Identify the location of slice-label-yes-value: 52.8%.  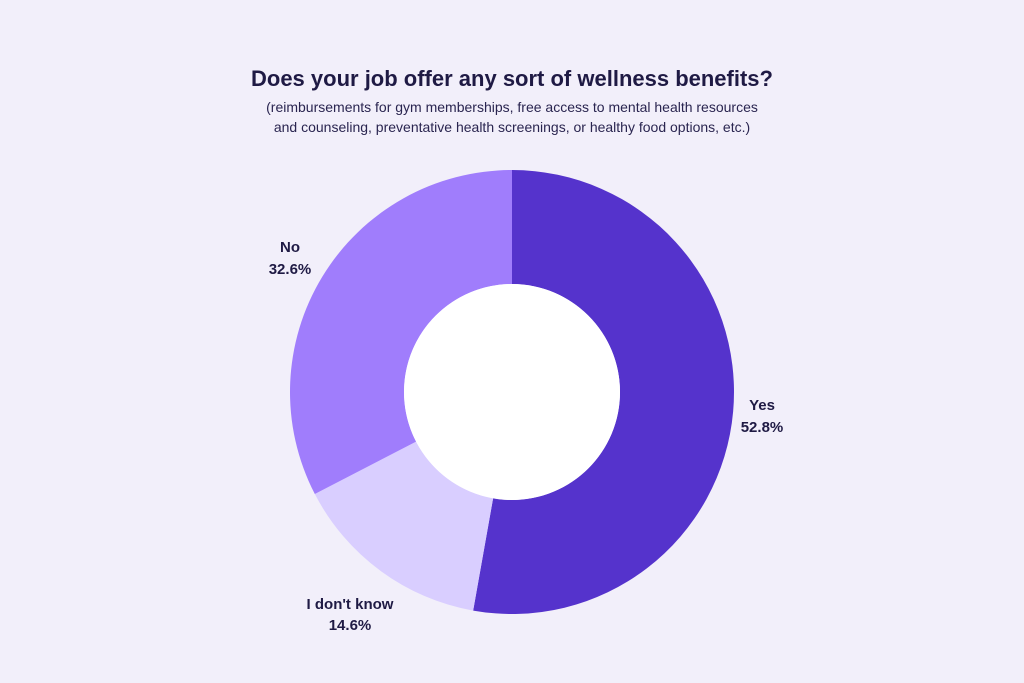
(762, 427).